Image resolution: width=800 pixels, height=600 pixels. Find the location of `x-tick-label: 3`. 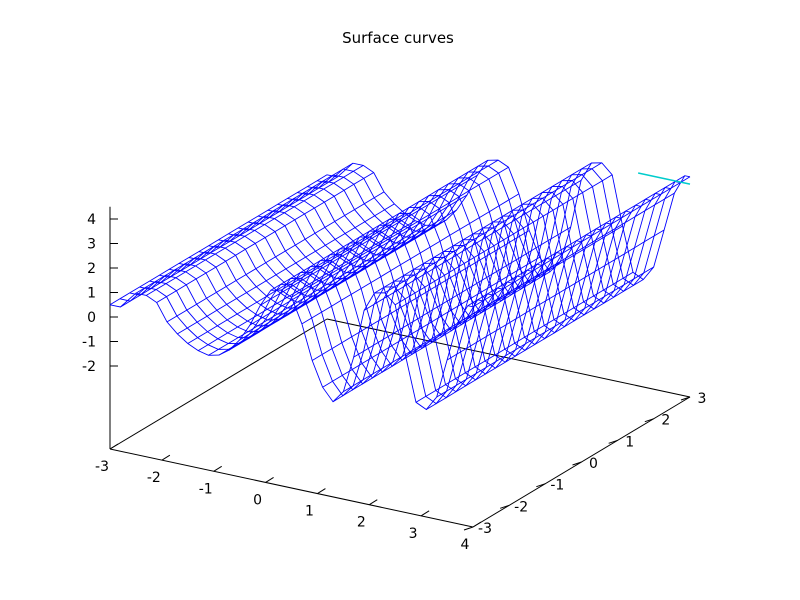

x-tick-label: 3 is located at coordinates (413, 534).